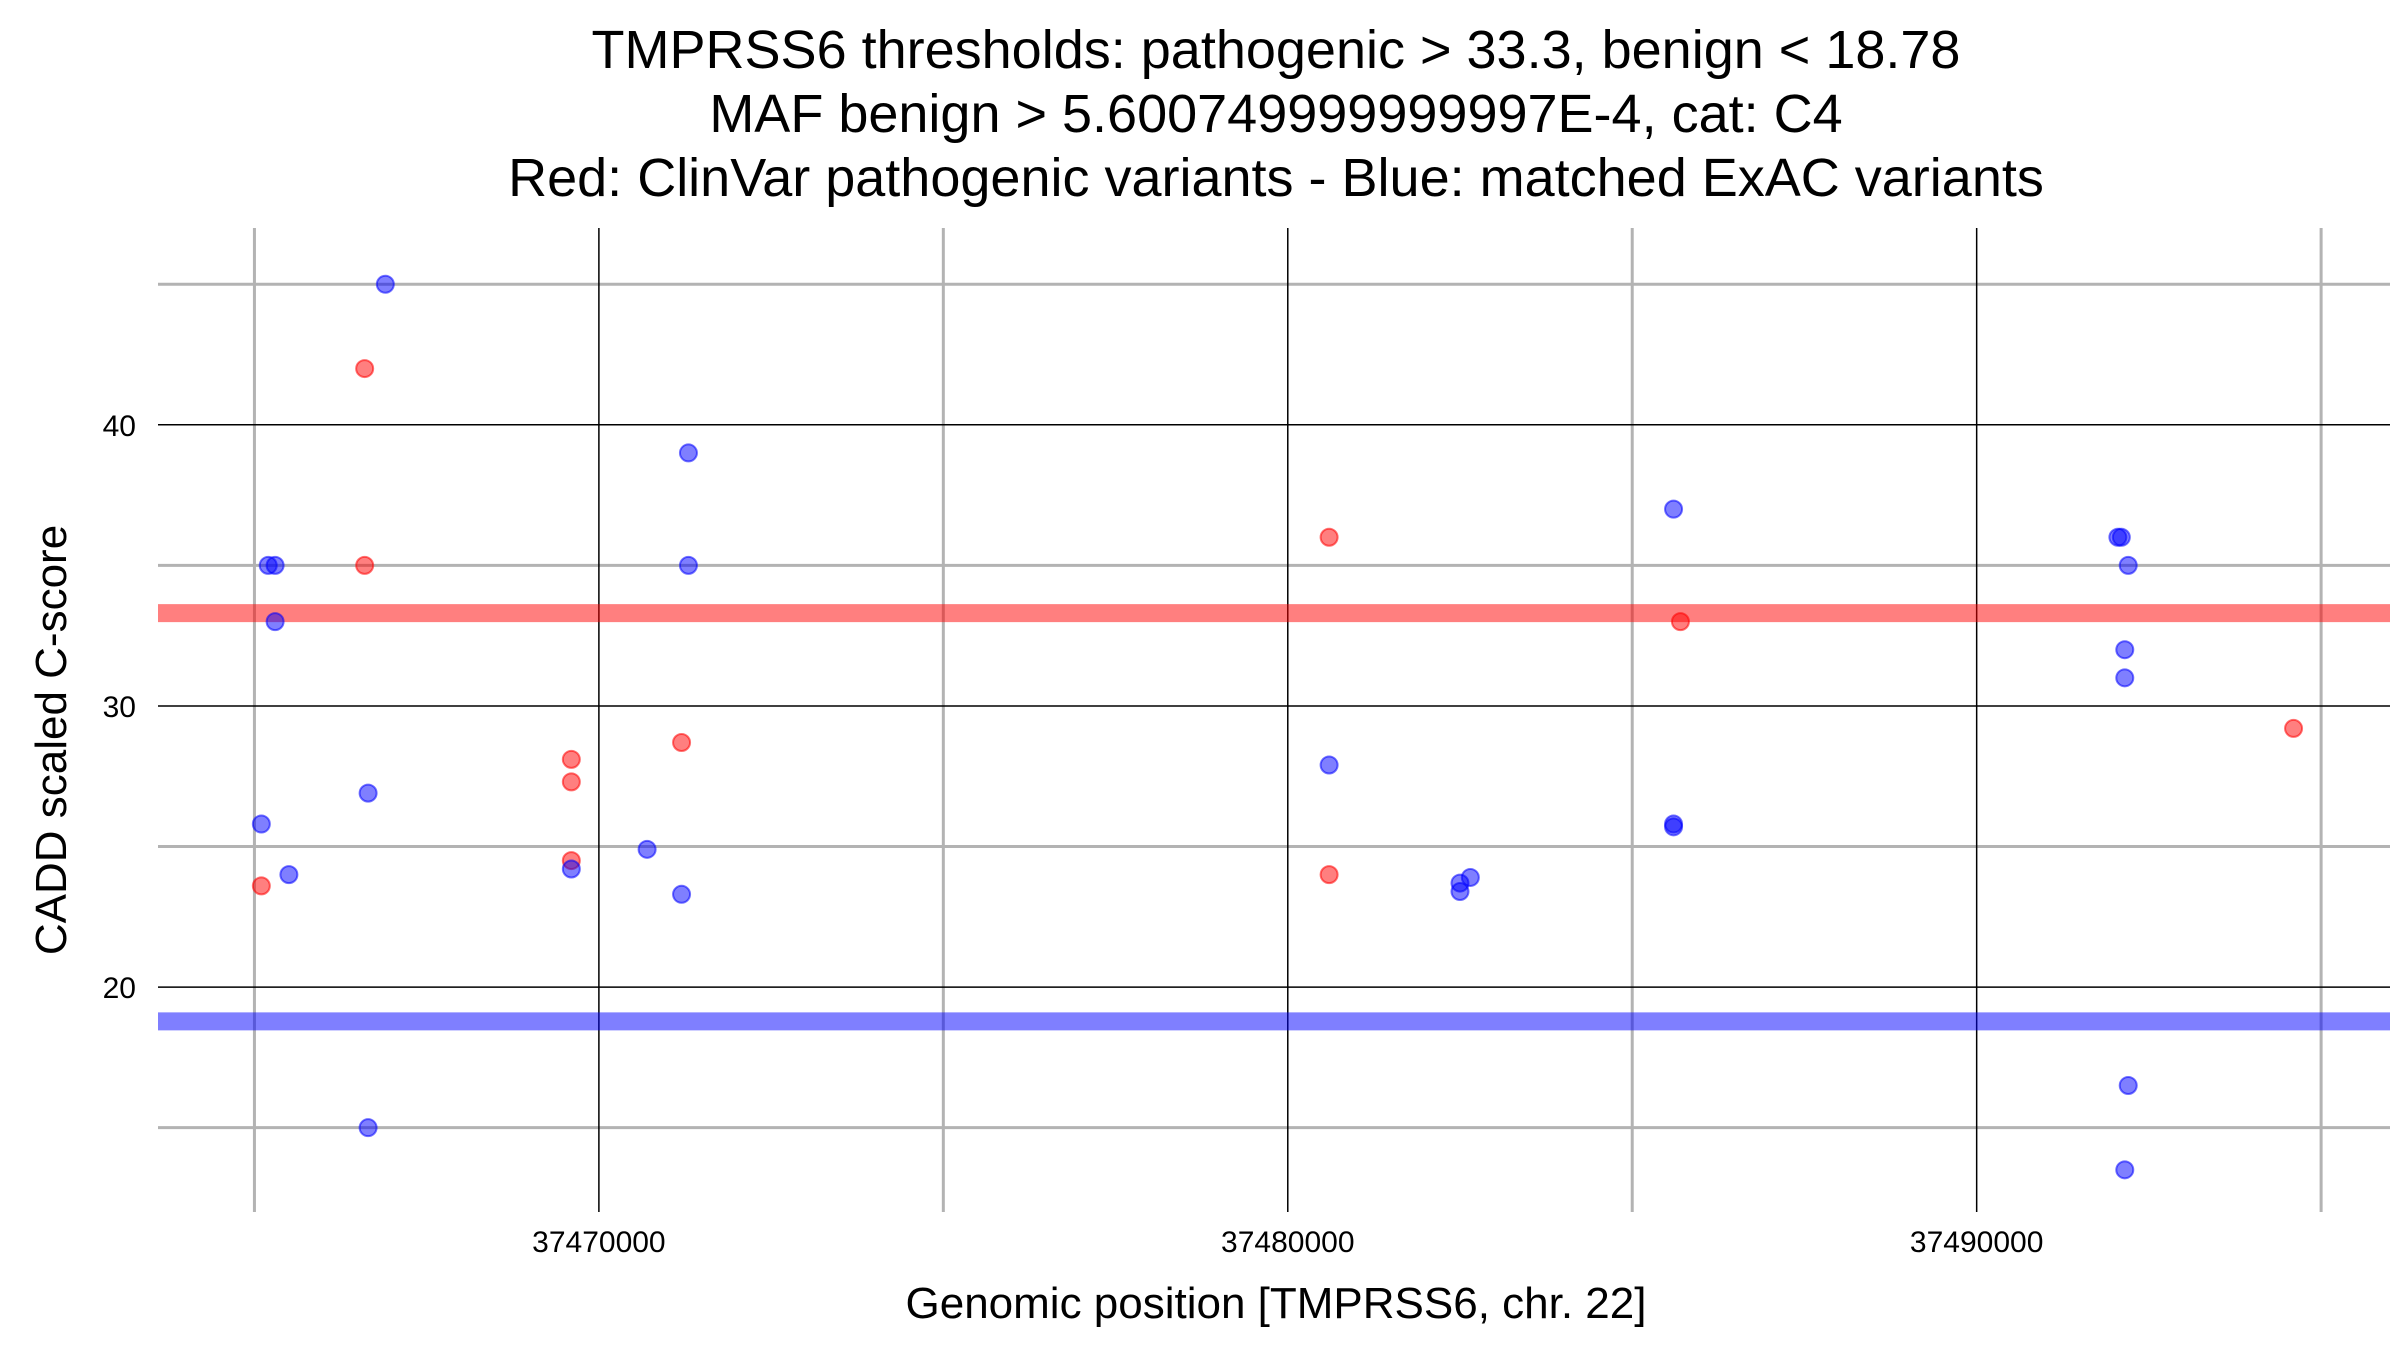 Image resolution: width=2400 pixels, height=1350 pixels. What do you see at coordinates (51, 740) in the screenshot?
I see `y-axis-label: CADD scaled C-score` at bounding box center [51, 740].